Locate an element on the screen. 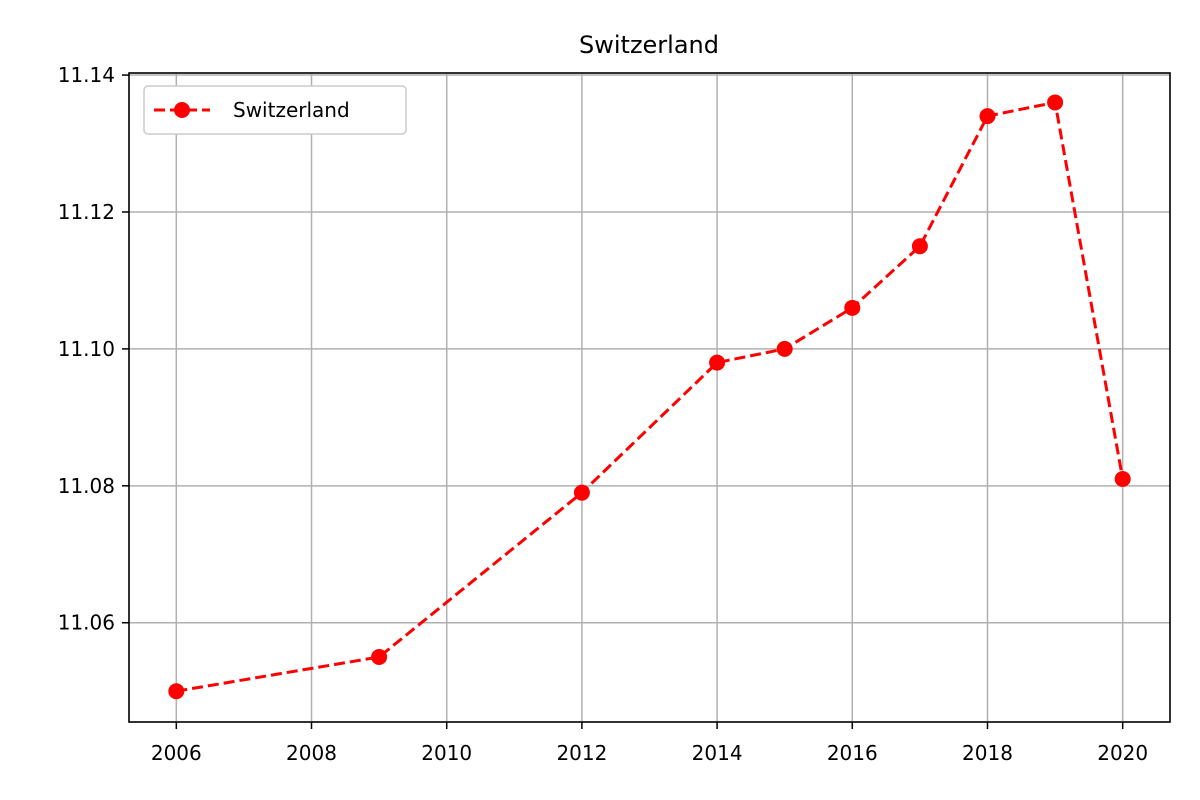  x-tick-label: 2018 is located at coordinates (987, 753).